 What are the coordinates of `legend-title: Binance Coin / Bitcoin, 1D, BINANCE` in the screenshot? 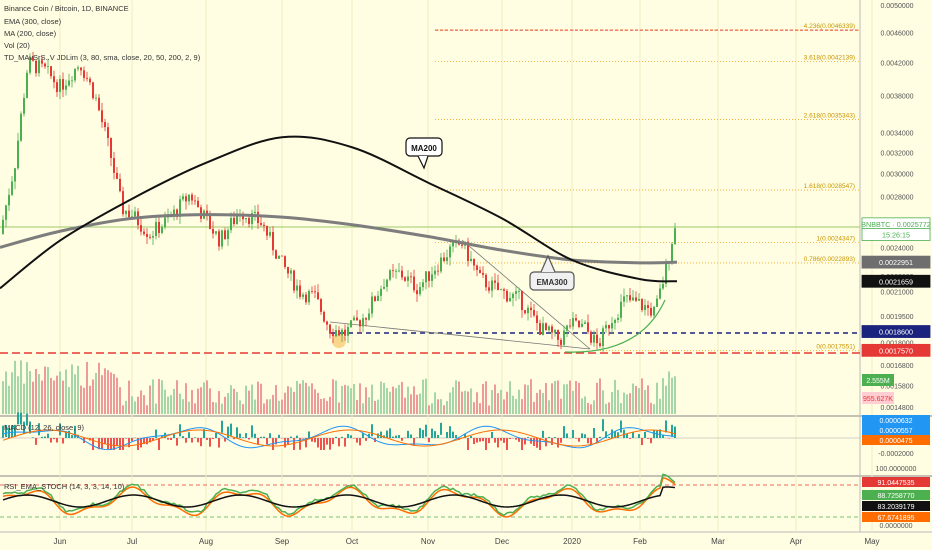 It's located at (66, 8).